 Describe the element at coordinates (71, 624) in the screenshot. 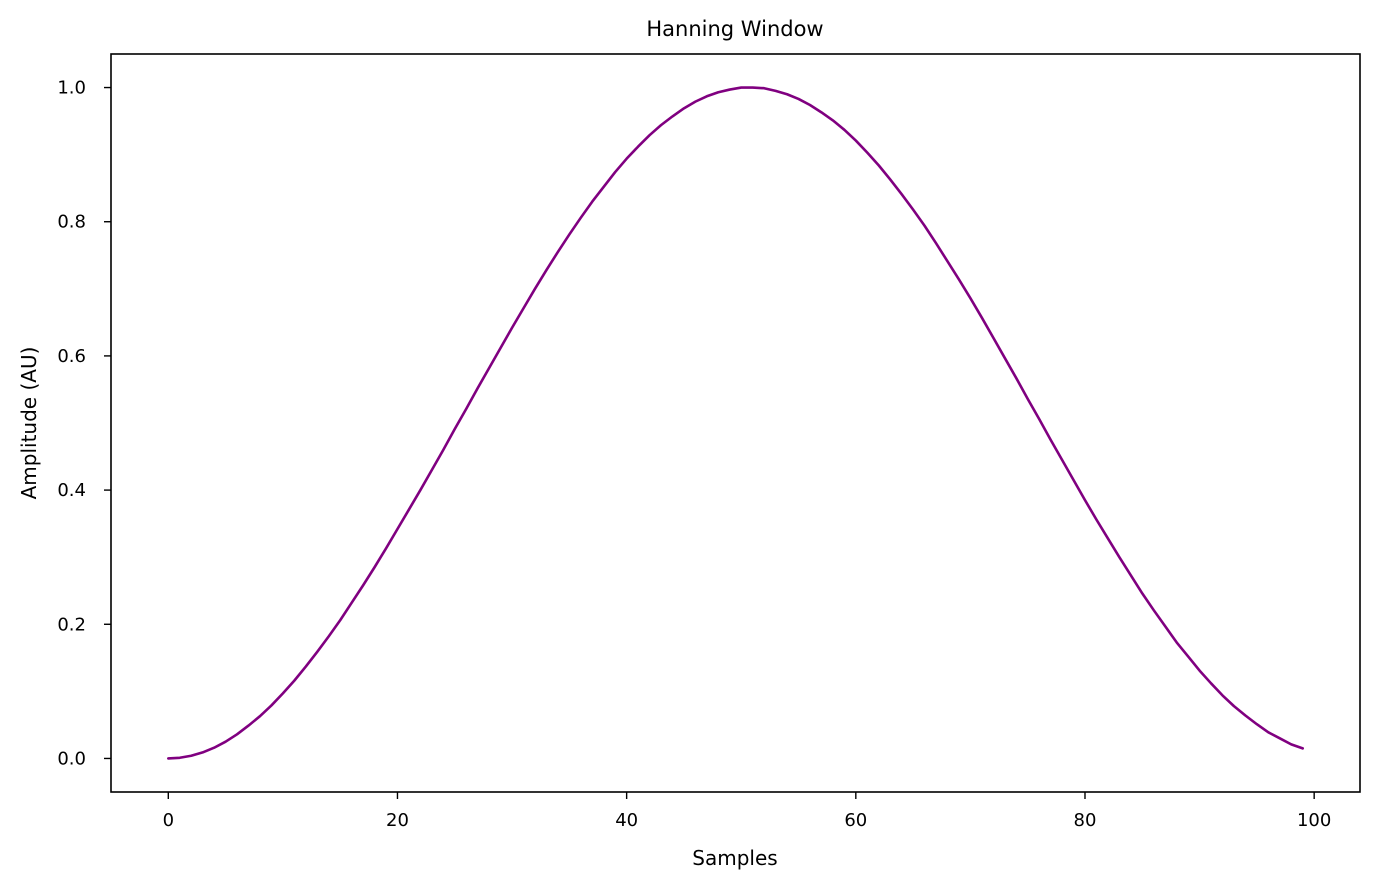

I see `y-tick-label: 0.2` at that location.